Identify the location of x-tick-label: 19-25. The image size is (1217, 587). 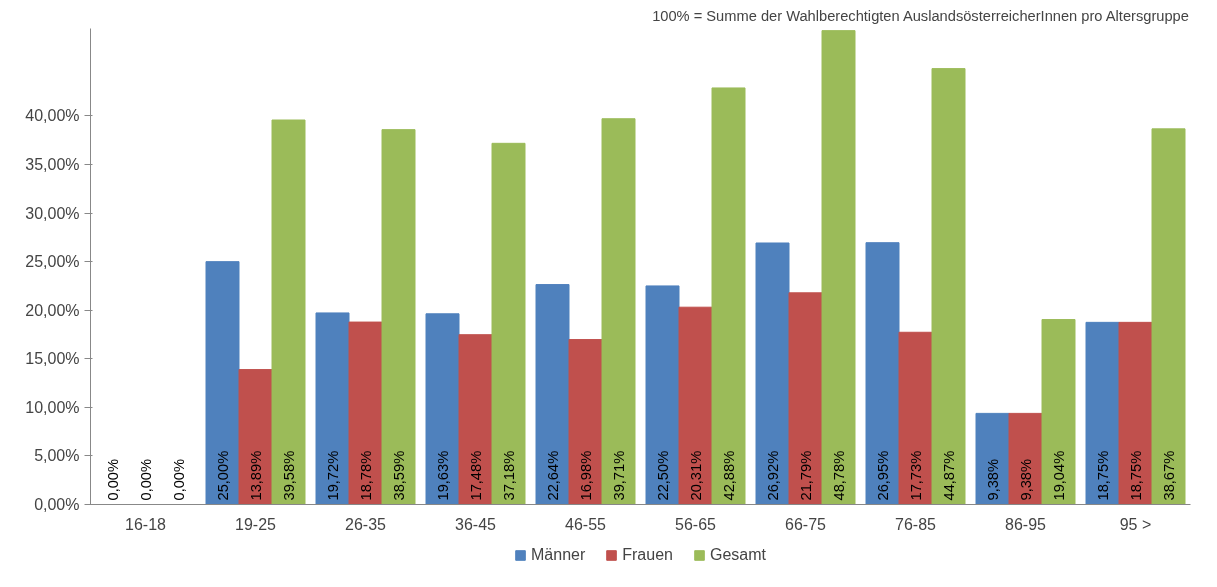
(256, 524).